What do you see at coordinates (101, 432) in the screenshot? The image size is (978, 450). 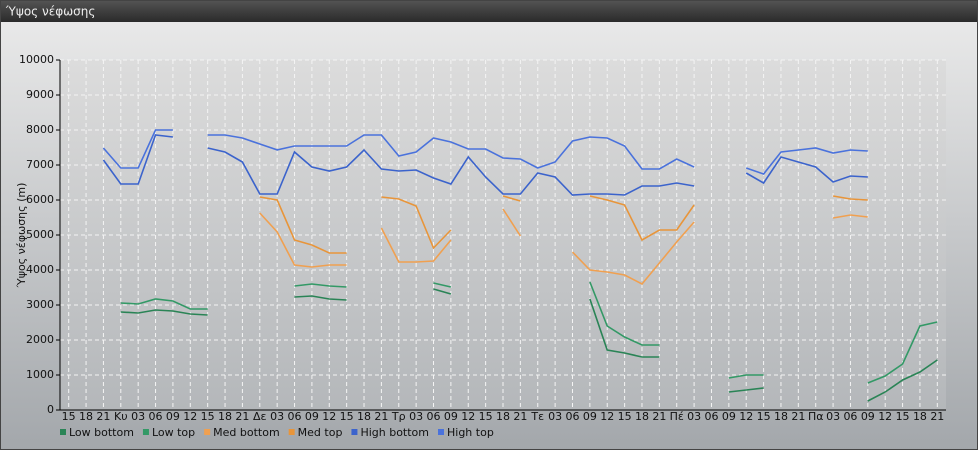 I see `legend-label: Low bottom` at bounding box center [101, 432].